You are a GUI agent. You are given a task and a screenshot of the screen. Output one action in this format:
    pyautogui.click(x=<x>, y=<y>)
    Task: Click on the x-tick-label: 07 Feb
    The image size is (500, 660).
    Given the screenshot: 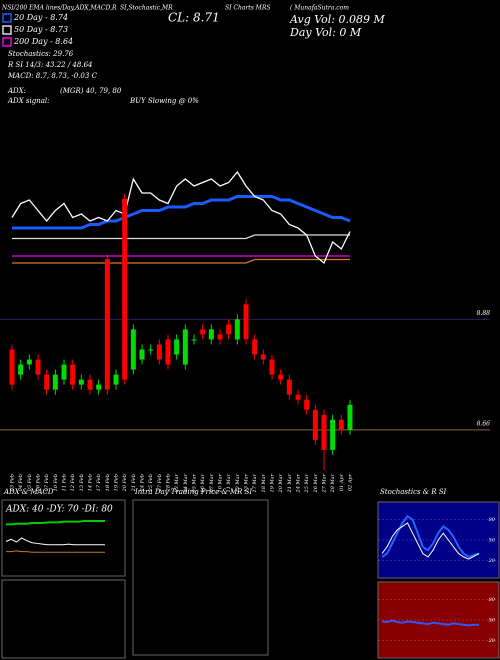 What is the action you would take?
    pyautogui.click(x=47, y=482)
    